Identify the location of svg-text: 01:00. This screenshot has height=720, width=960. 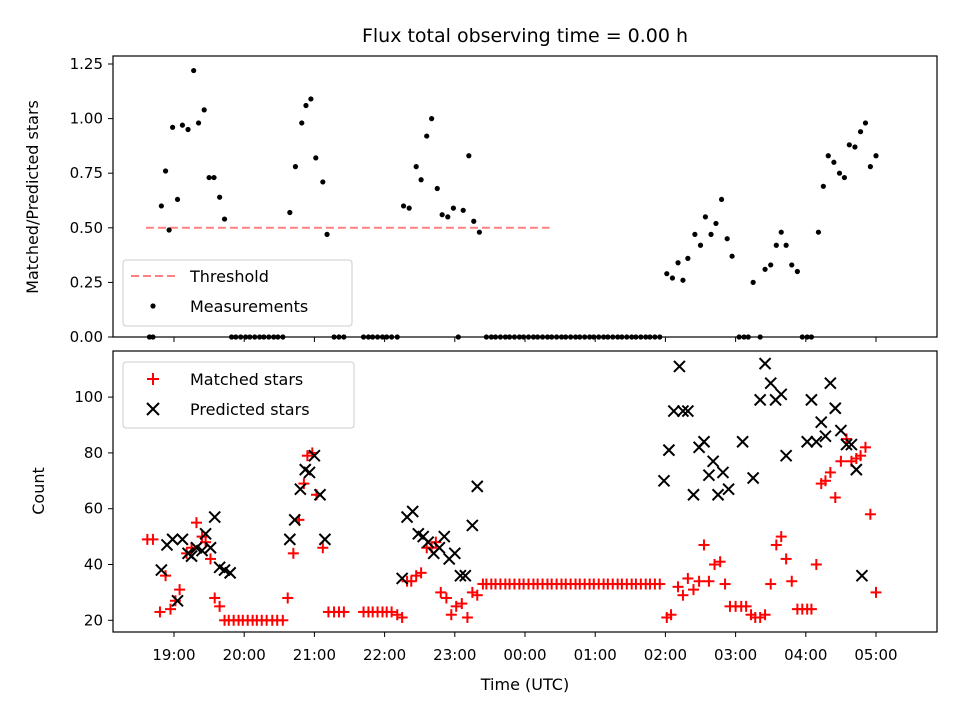
(595, 655).